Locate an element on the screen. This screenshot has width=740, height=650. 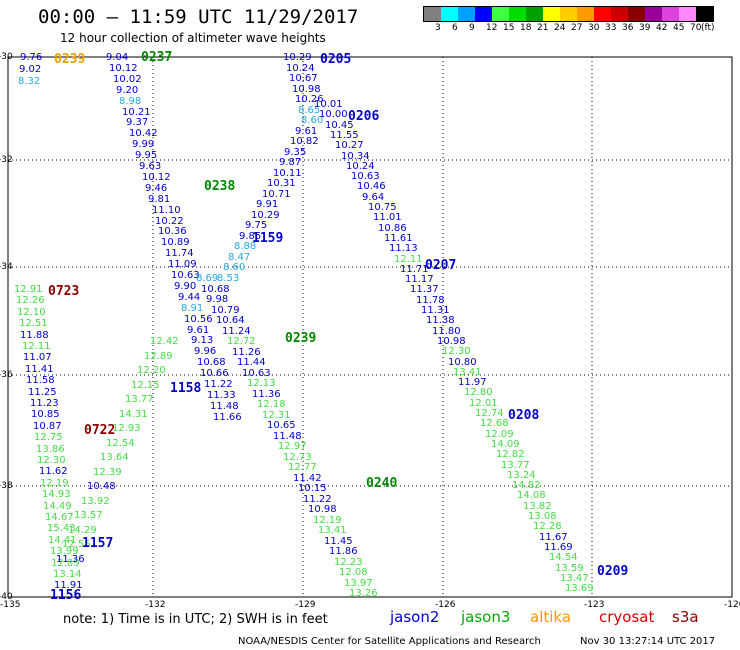
swh-value: 11.61 is located at coordinates (398, 238).